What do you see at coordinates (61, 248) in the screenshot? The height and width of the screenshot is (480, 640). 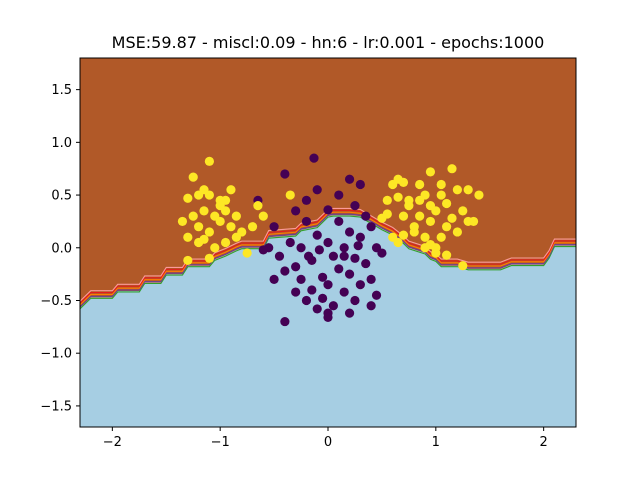 I see `y-tick-label: 0.0` at bounding box center [61, 248].